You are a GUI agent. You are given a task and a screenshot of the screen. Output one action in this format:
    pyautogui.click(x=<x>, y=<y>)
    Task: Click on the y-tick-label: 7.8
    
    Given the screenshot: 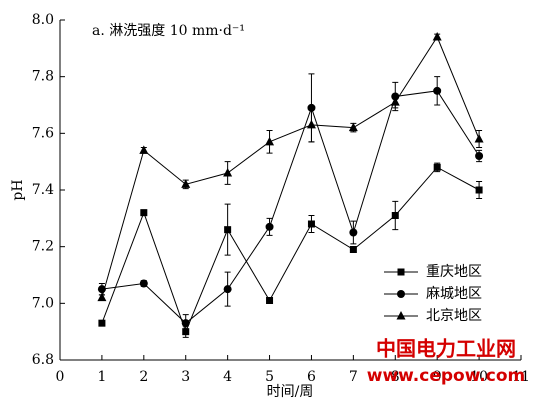 What is the action you would take?
    pyautogui.click(x=43, y=77)
    